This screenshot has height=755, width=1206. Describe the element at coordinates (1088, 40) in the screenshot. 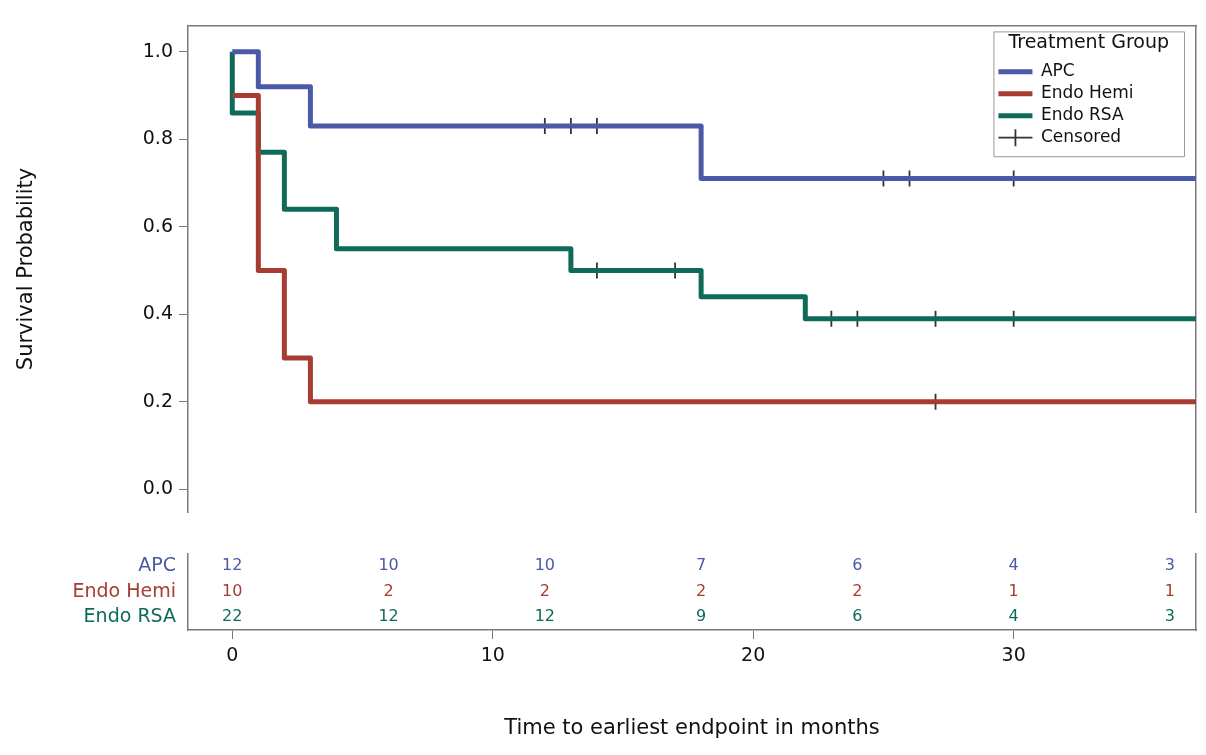

I see `legend-title: Treatment Group` at that location.